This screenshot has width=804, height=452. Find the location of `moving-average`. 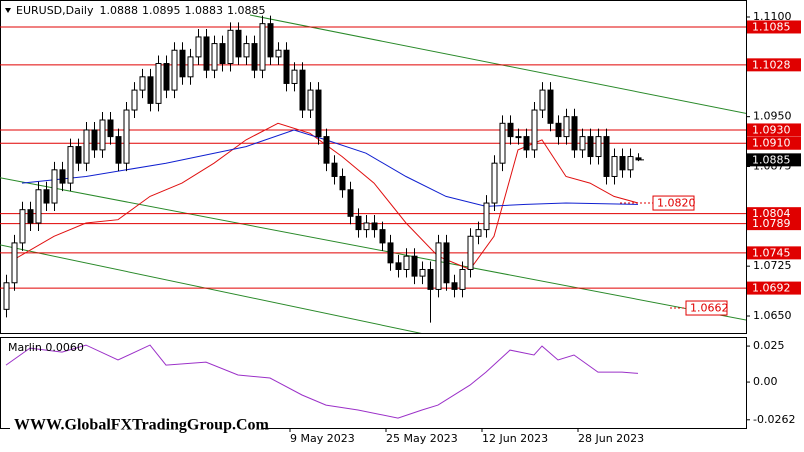

moving-average is located at coordinates (330, 168).